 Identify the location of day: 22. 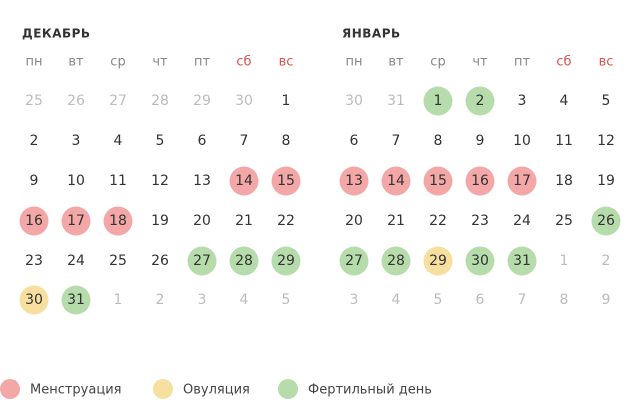
(286, 221).